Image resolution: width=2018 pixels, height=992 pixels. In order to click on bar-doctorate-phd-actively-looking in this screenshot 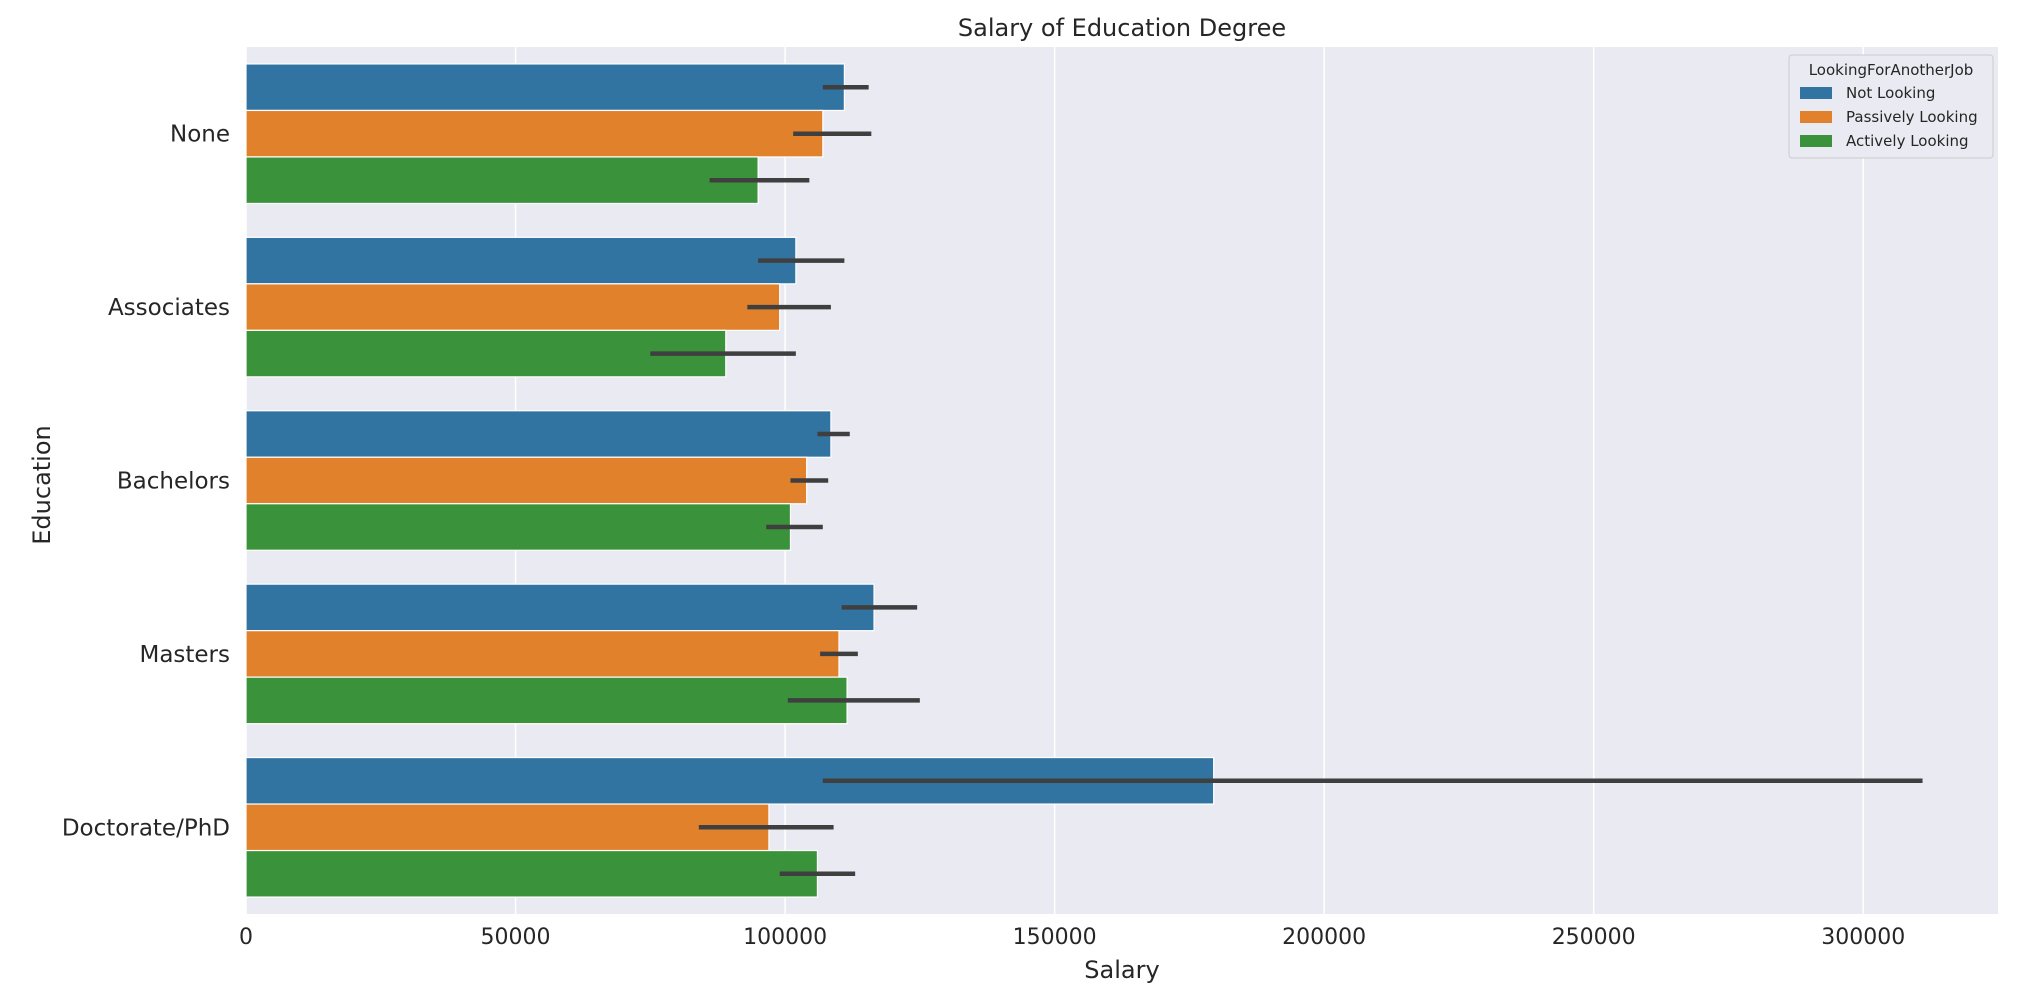, I will do `click(532, 873)`.